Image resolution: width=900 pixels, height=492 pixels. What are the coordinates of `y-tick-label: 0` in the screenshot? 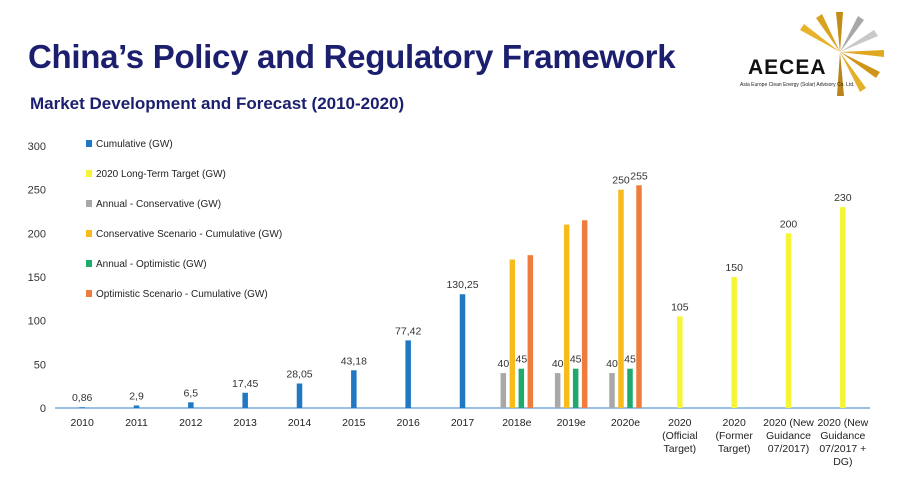 It's located at (43, 409).